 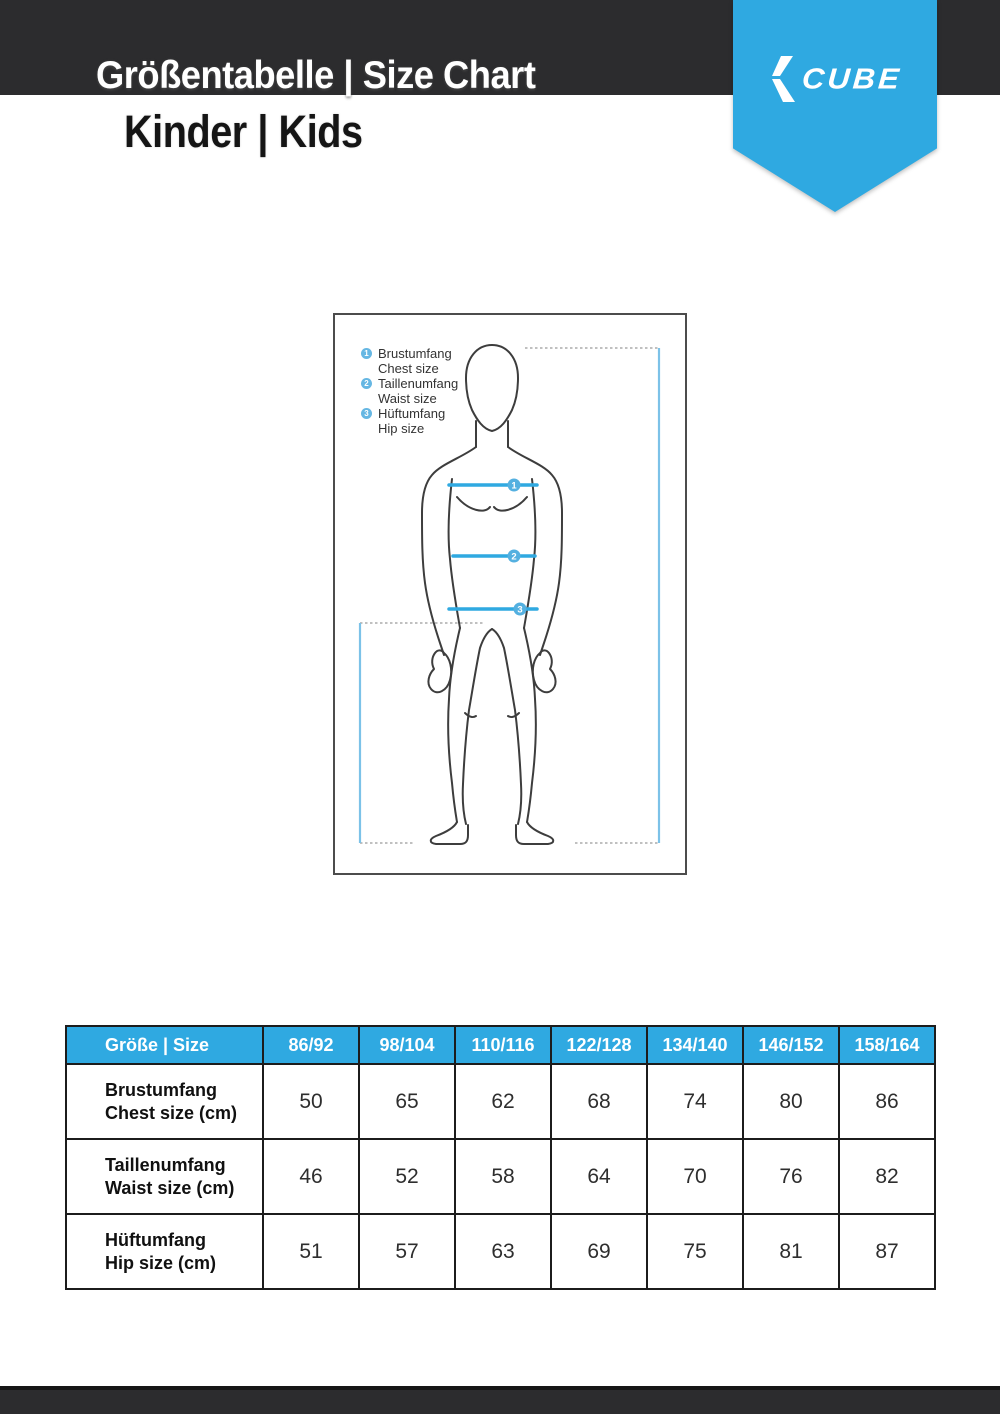 What do you see at coordinates (311, 1045) in the screenshot?
I see `size-column-header: 86/92` at bounding box center [311, 1045].